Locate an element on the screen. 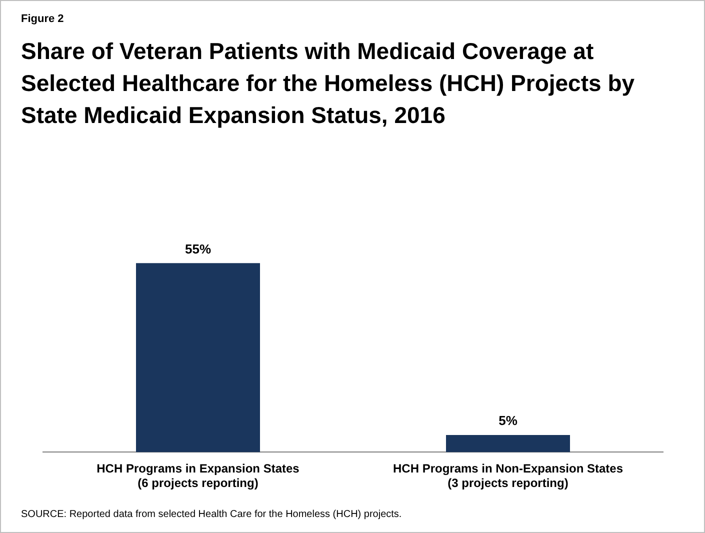  data-label: 55% is located at coordinates (198, 248).